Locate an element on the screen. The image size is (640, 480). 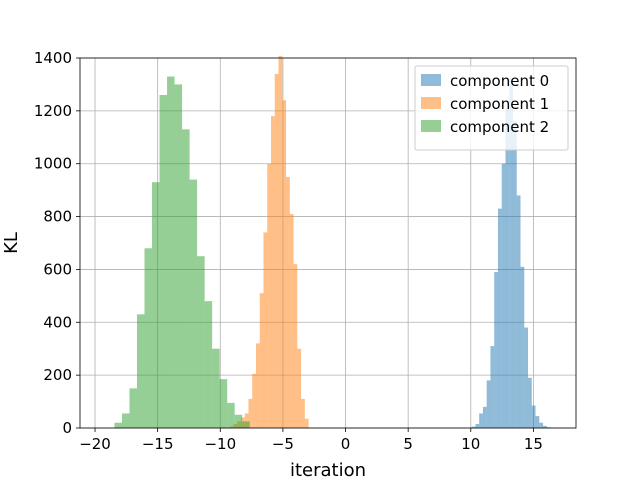
series-0-bars is located at coordinates (511, 254).